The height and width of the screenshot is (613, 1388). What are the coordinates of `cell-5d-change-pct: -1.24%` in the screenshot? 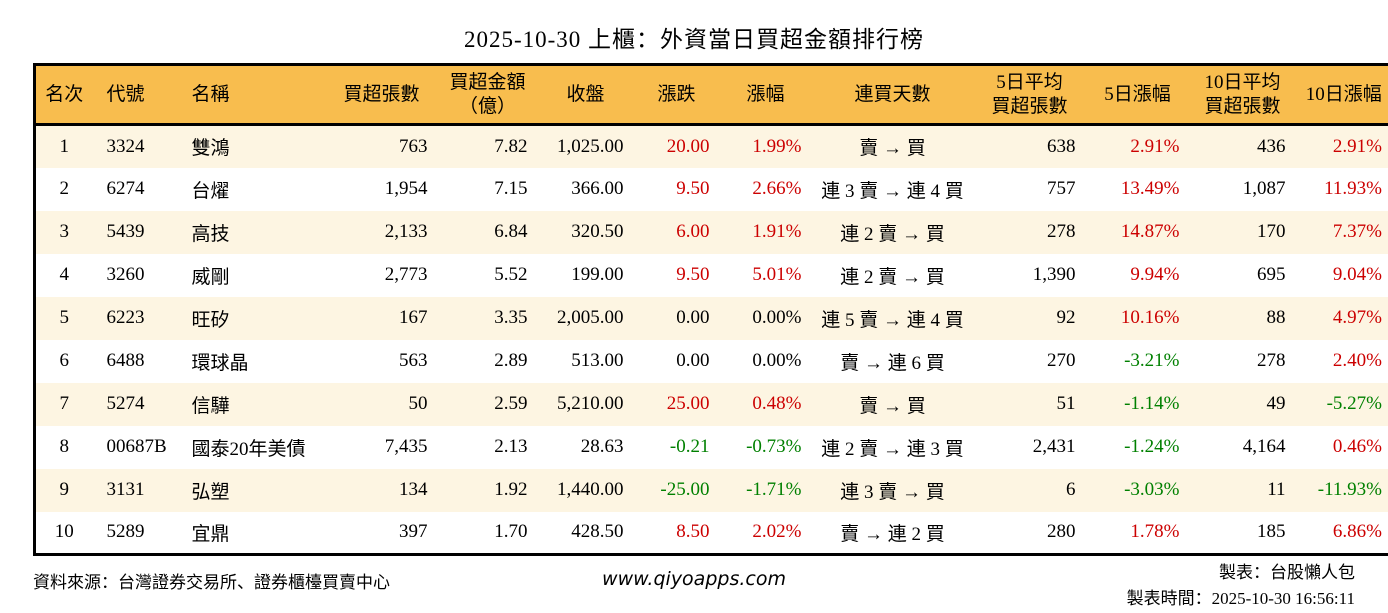 It's located at (1138, 447).